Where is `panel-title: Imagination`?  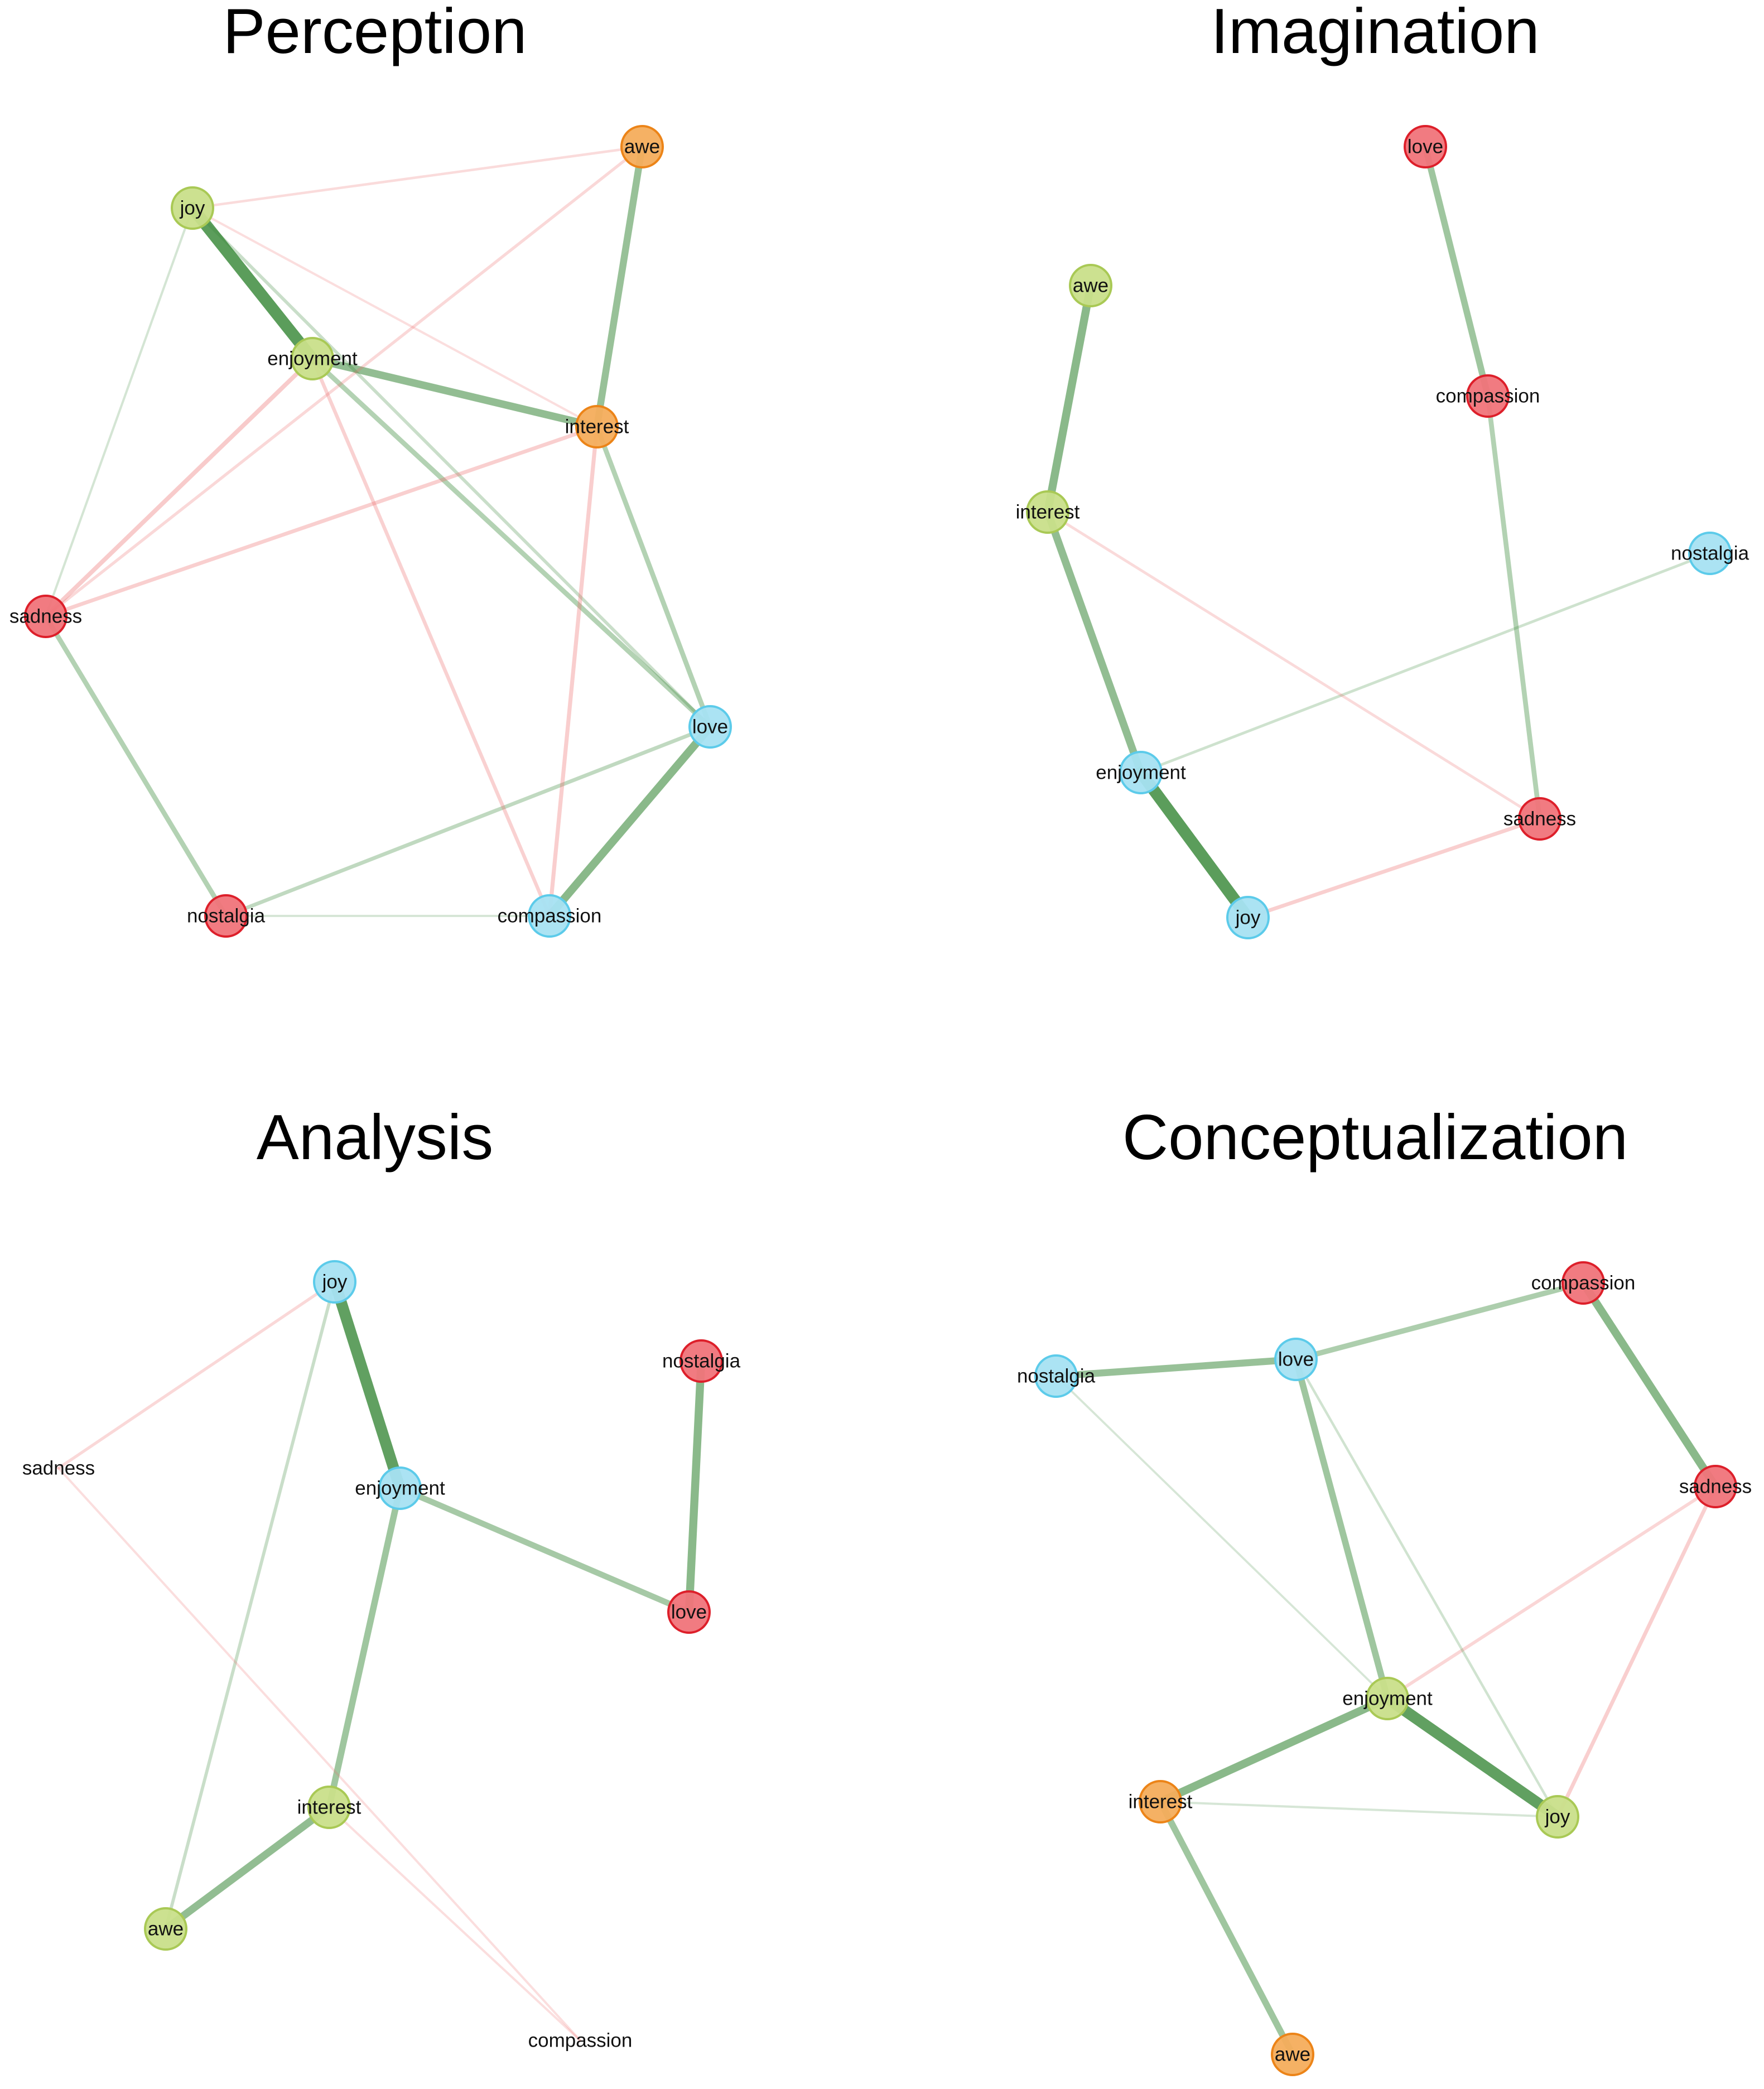
panel-title: Imagination is located at coordinates (1375, 33).